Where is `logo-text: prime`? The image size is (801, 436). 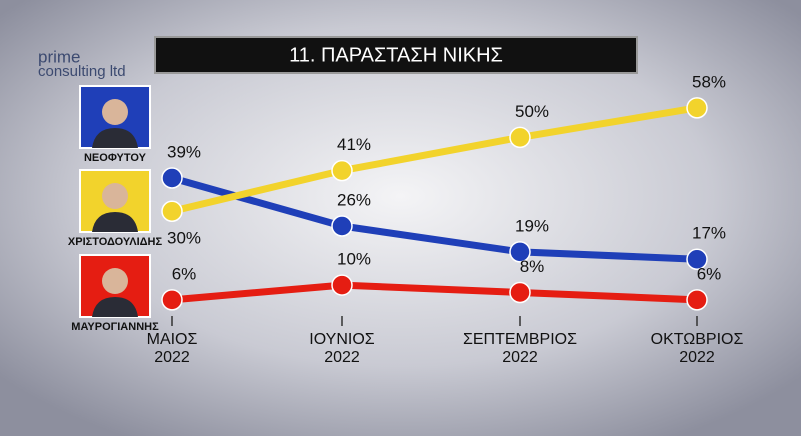 logo-text: prime is located at coordinates (59, 56).